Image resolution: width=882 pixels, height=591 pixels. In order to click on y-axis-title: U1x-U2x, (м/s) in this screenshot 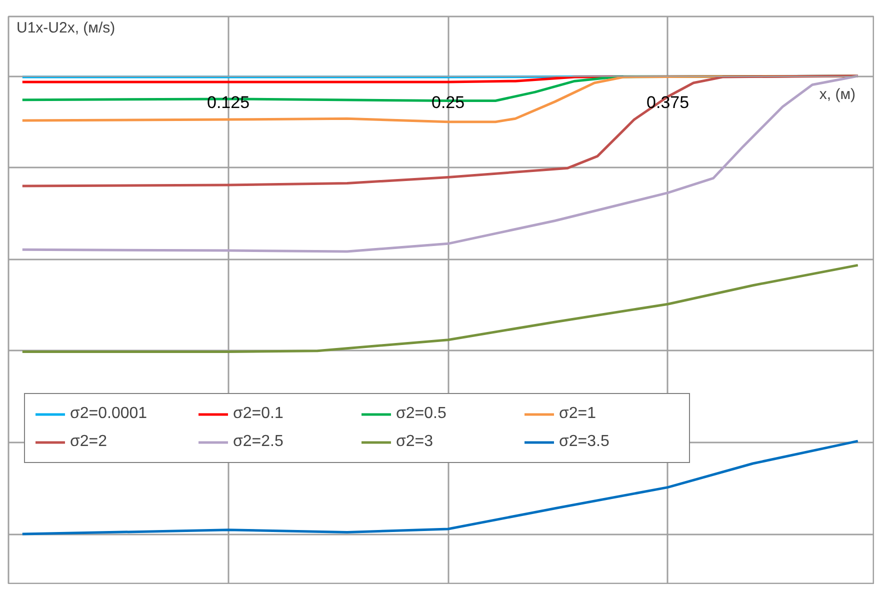, I will do `click(66, 28)`.